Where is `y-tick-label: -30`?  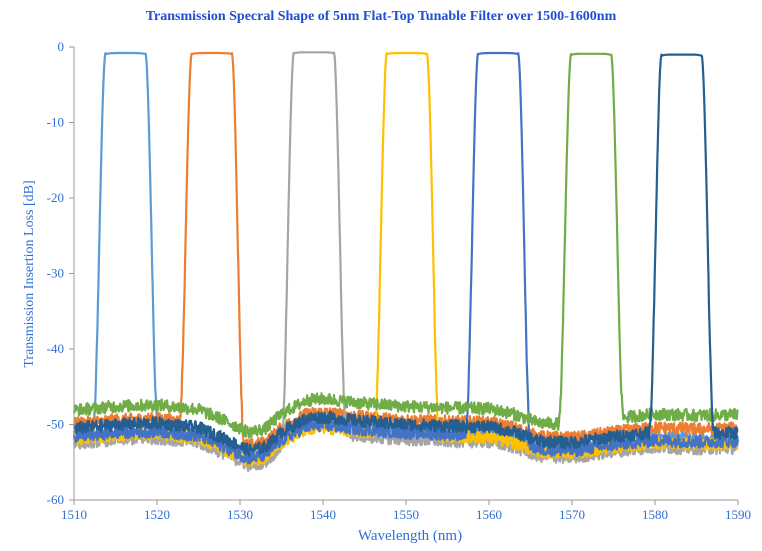
y-tick-label: -30 is located at coordinates (55, 273).